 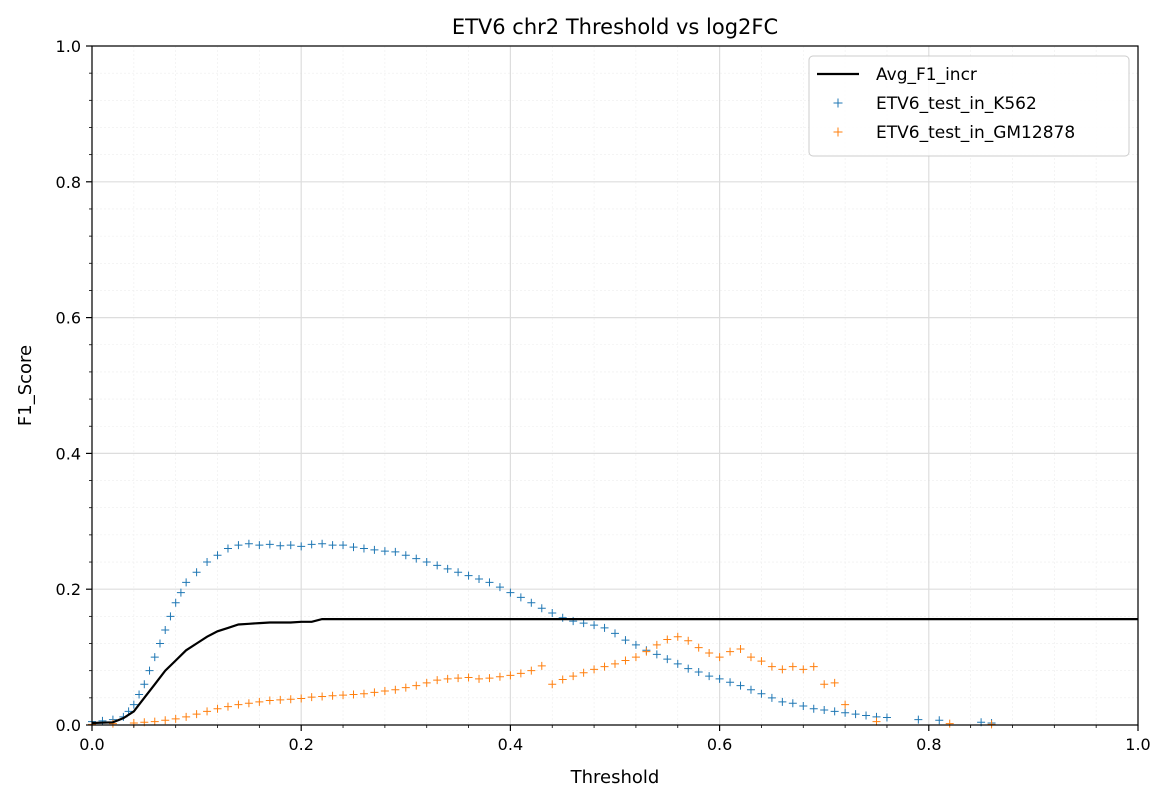 What do you see at coordinates (68, 589) in the screenshot?
I see `y-tick-label: 0.2` at bounding box center [68, 589].